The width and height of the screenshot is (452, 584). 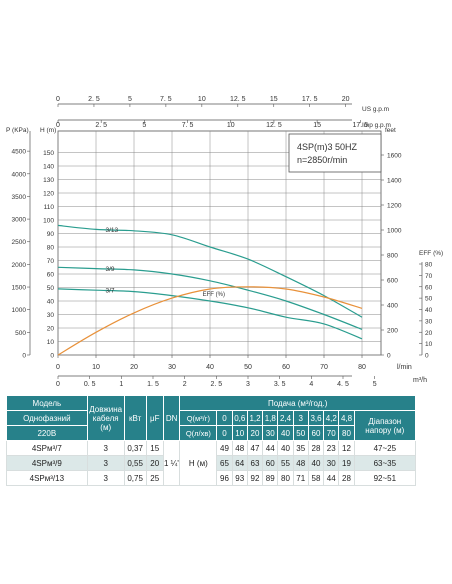 What do you see at coordinates (135, 478) in the screenshot?
I see `kw-cell: 0,75` at bounding box center [135, 478].